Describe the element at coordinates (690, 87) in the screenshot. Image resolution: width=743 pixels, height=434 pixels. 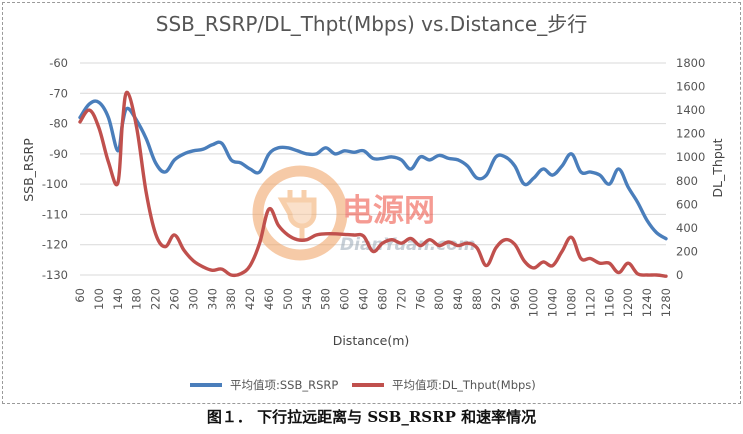
I see `y2-tick-label: 1600` at that location.